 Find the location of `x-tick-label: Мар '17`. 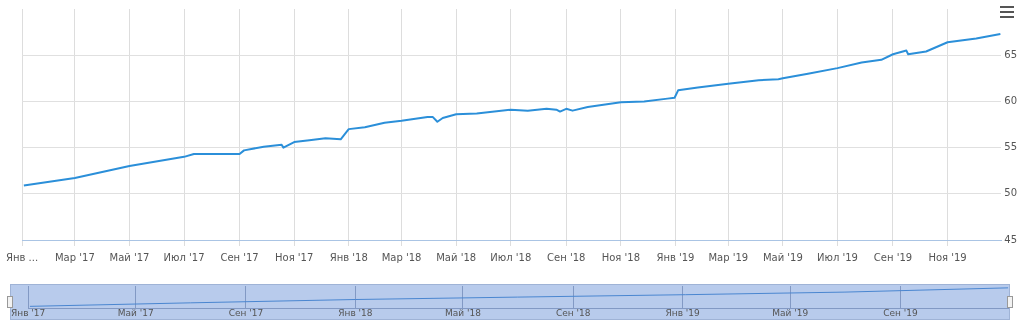

x-tick-label: Мар '17 is located at coordinates (74, 257).